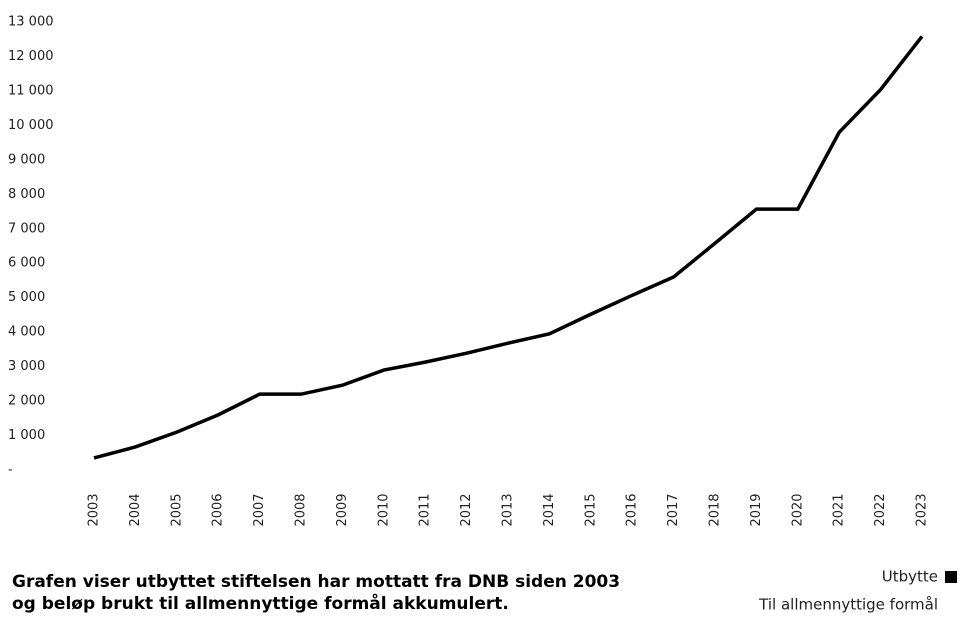 The width and height of the screenshot is (967, 617). I want to click on x-tick-label: 2003, so click(94, 509).